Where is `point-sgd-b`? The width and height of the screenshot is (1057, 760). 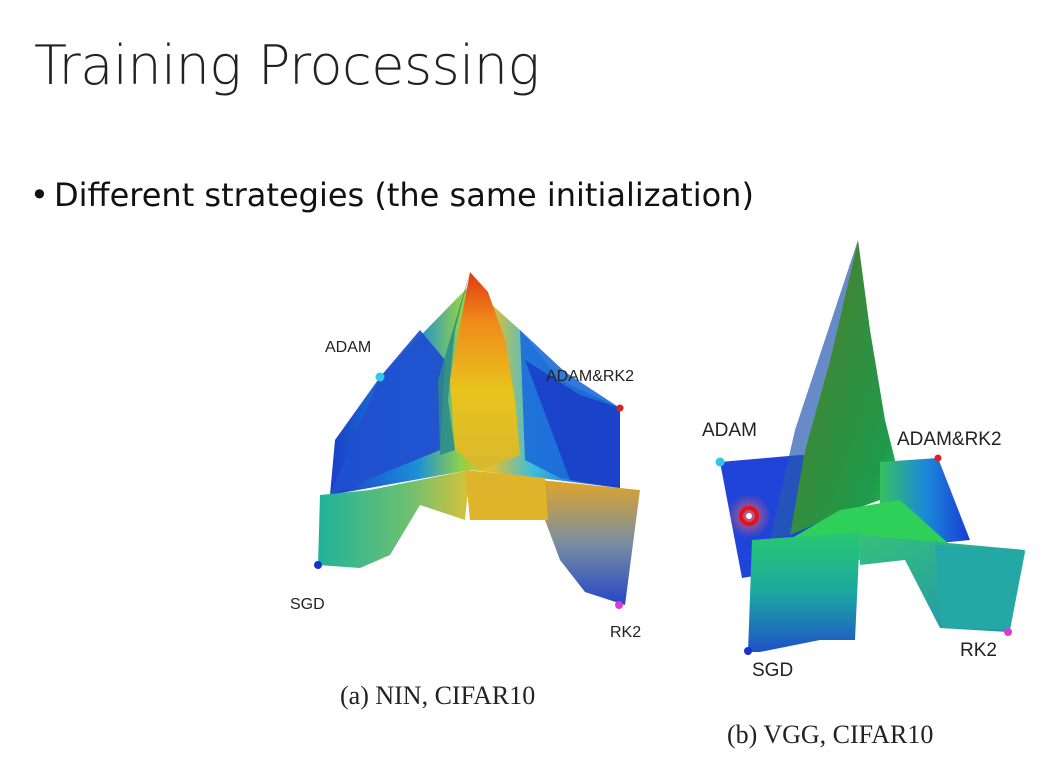
point-sgd-b is located at coordinates (748, 651).